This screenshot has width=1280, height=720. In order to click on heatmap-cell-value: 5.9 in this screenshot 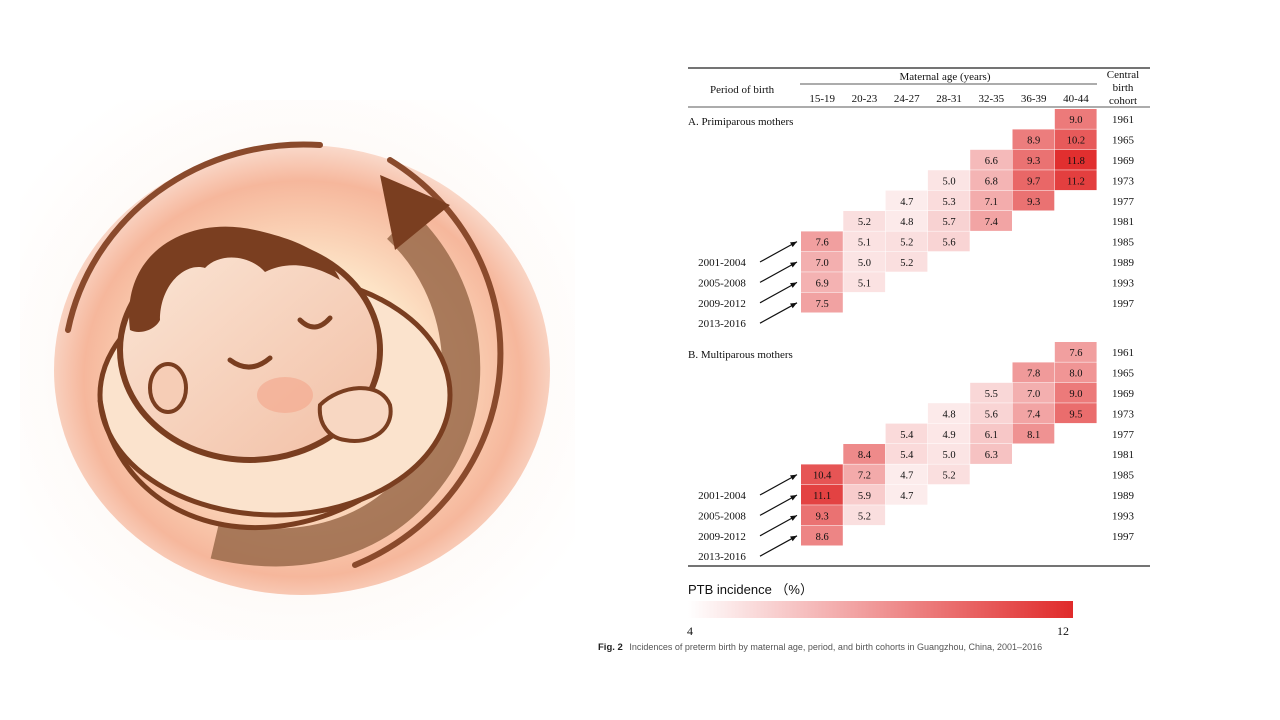, I will do `click(864, 496)`.